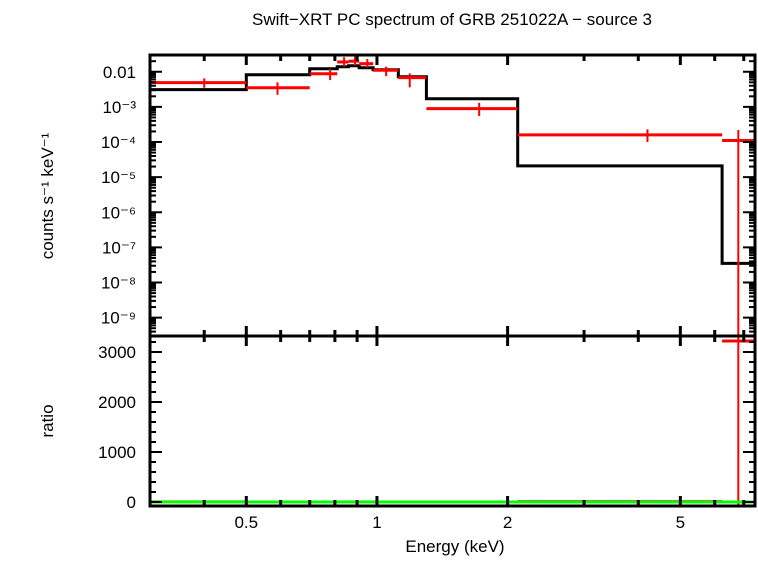 This screenshot has height=561, width=758. Describe the element at coordinates (118, 177) in the screenshot. I see `y-tick-label-top: 10⁻⁵` at that location.